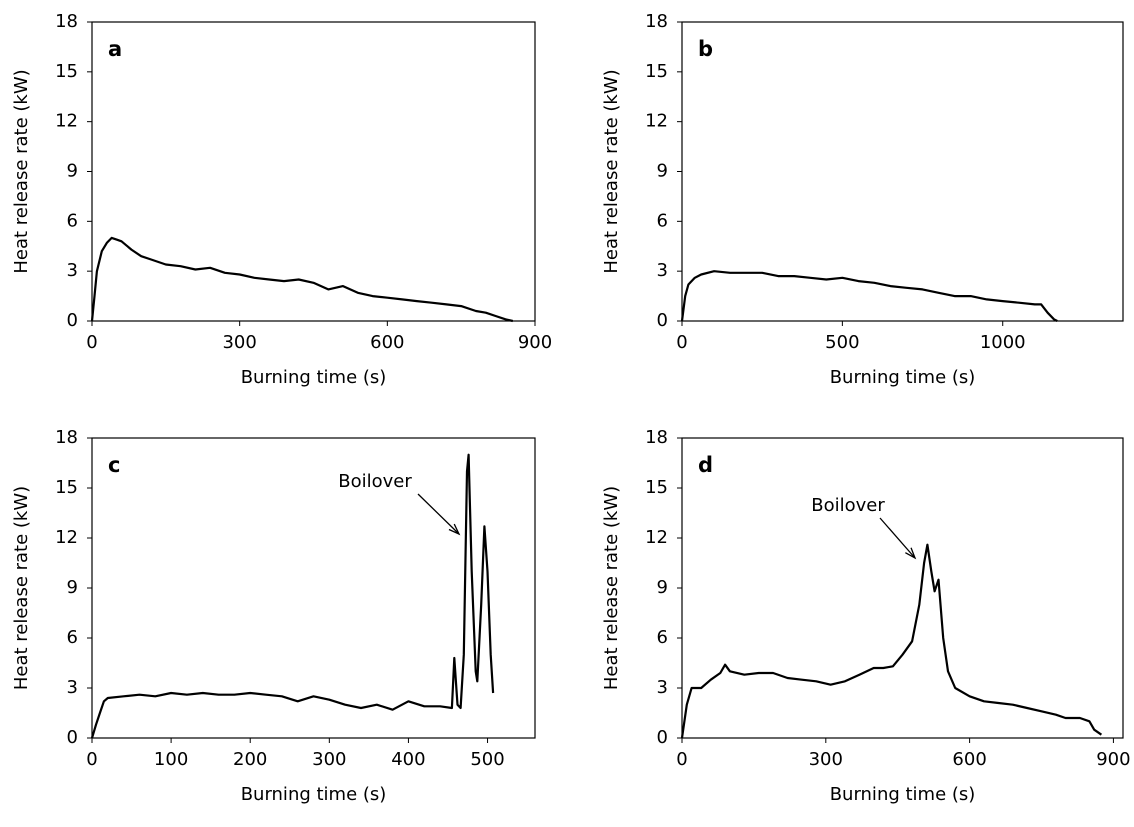 The height and width of the screenshot is (827, 1134). Describe the element at coordinates (408, 759) in the screenshot. I see `x-tick-label: 400` at that location.